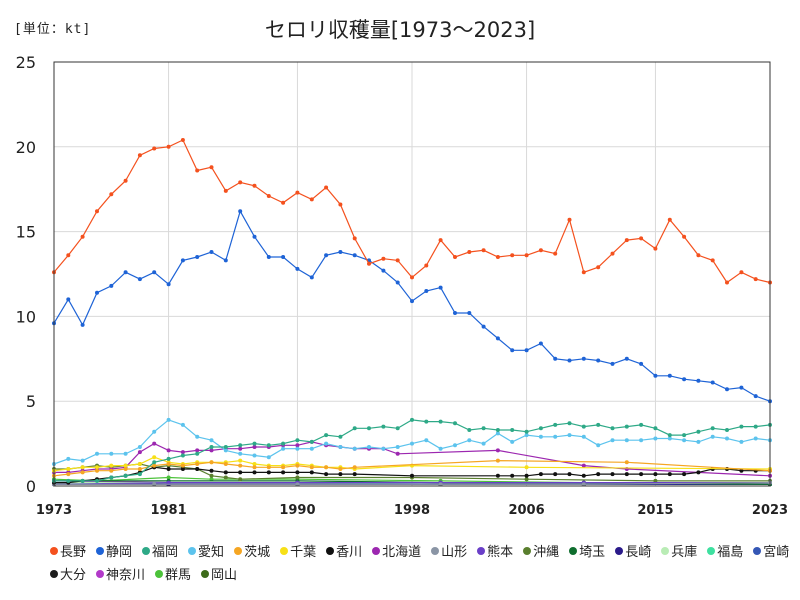 The height and width of the screenshot is (600, 800). What do you see at coordinates (206, 550) in the screenshot?
I see `legend-item: 愛知` at bounding box center [206, 550].